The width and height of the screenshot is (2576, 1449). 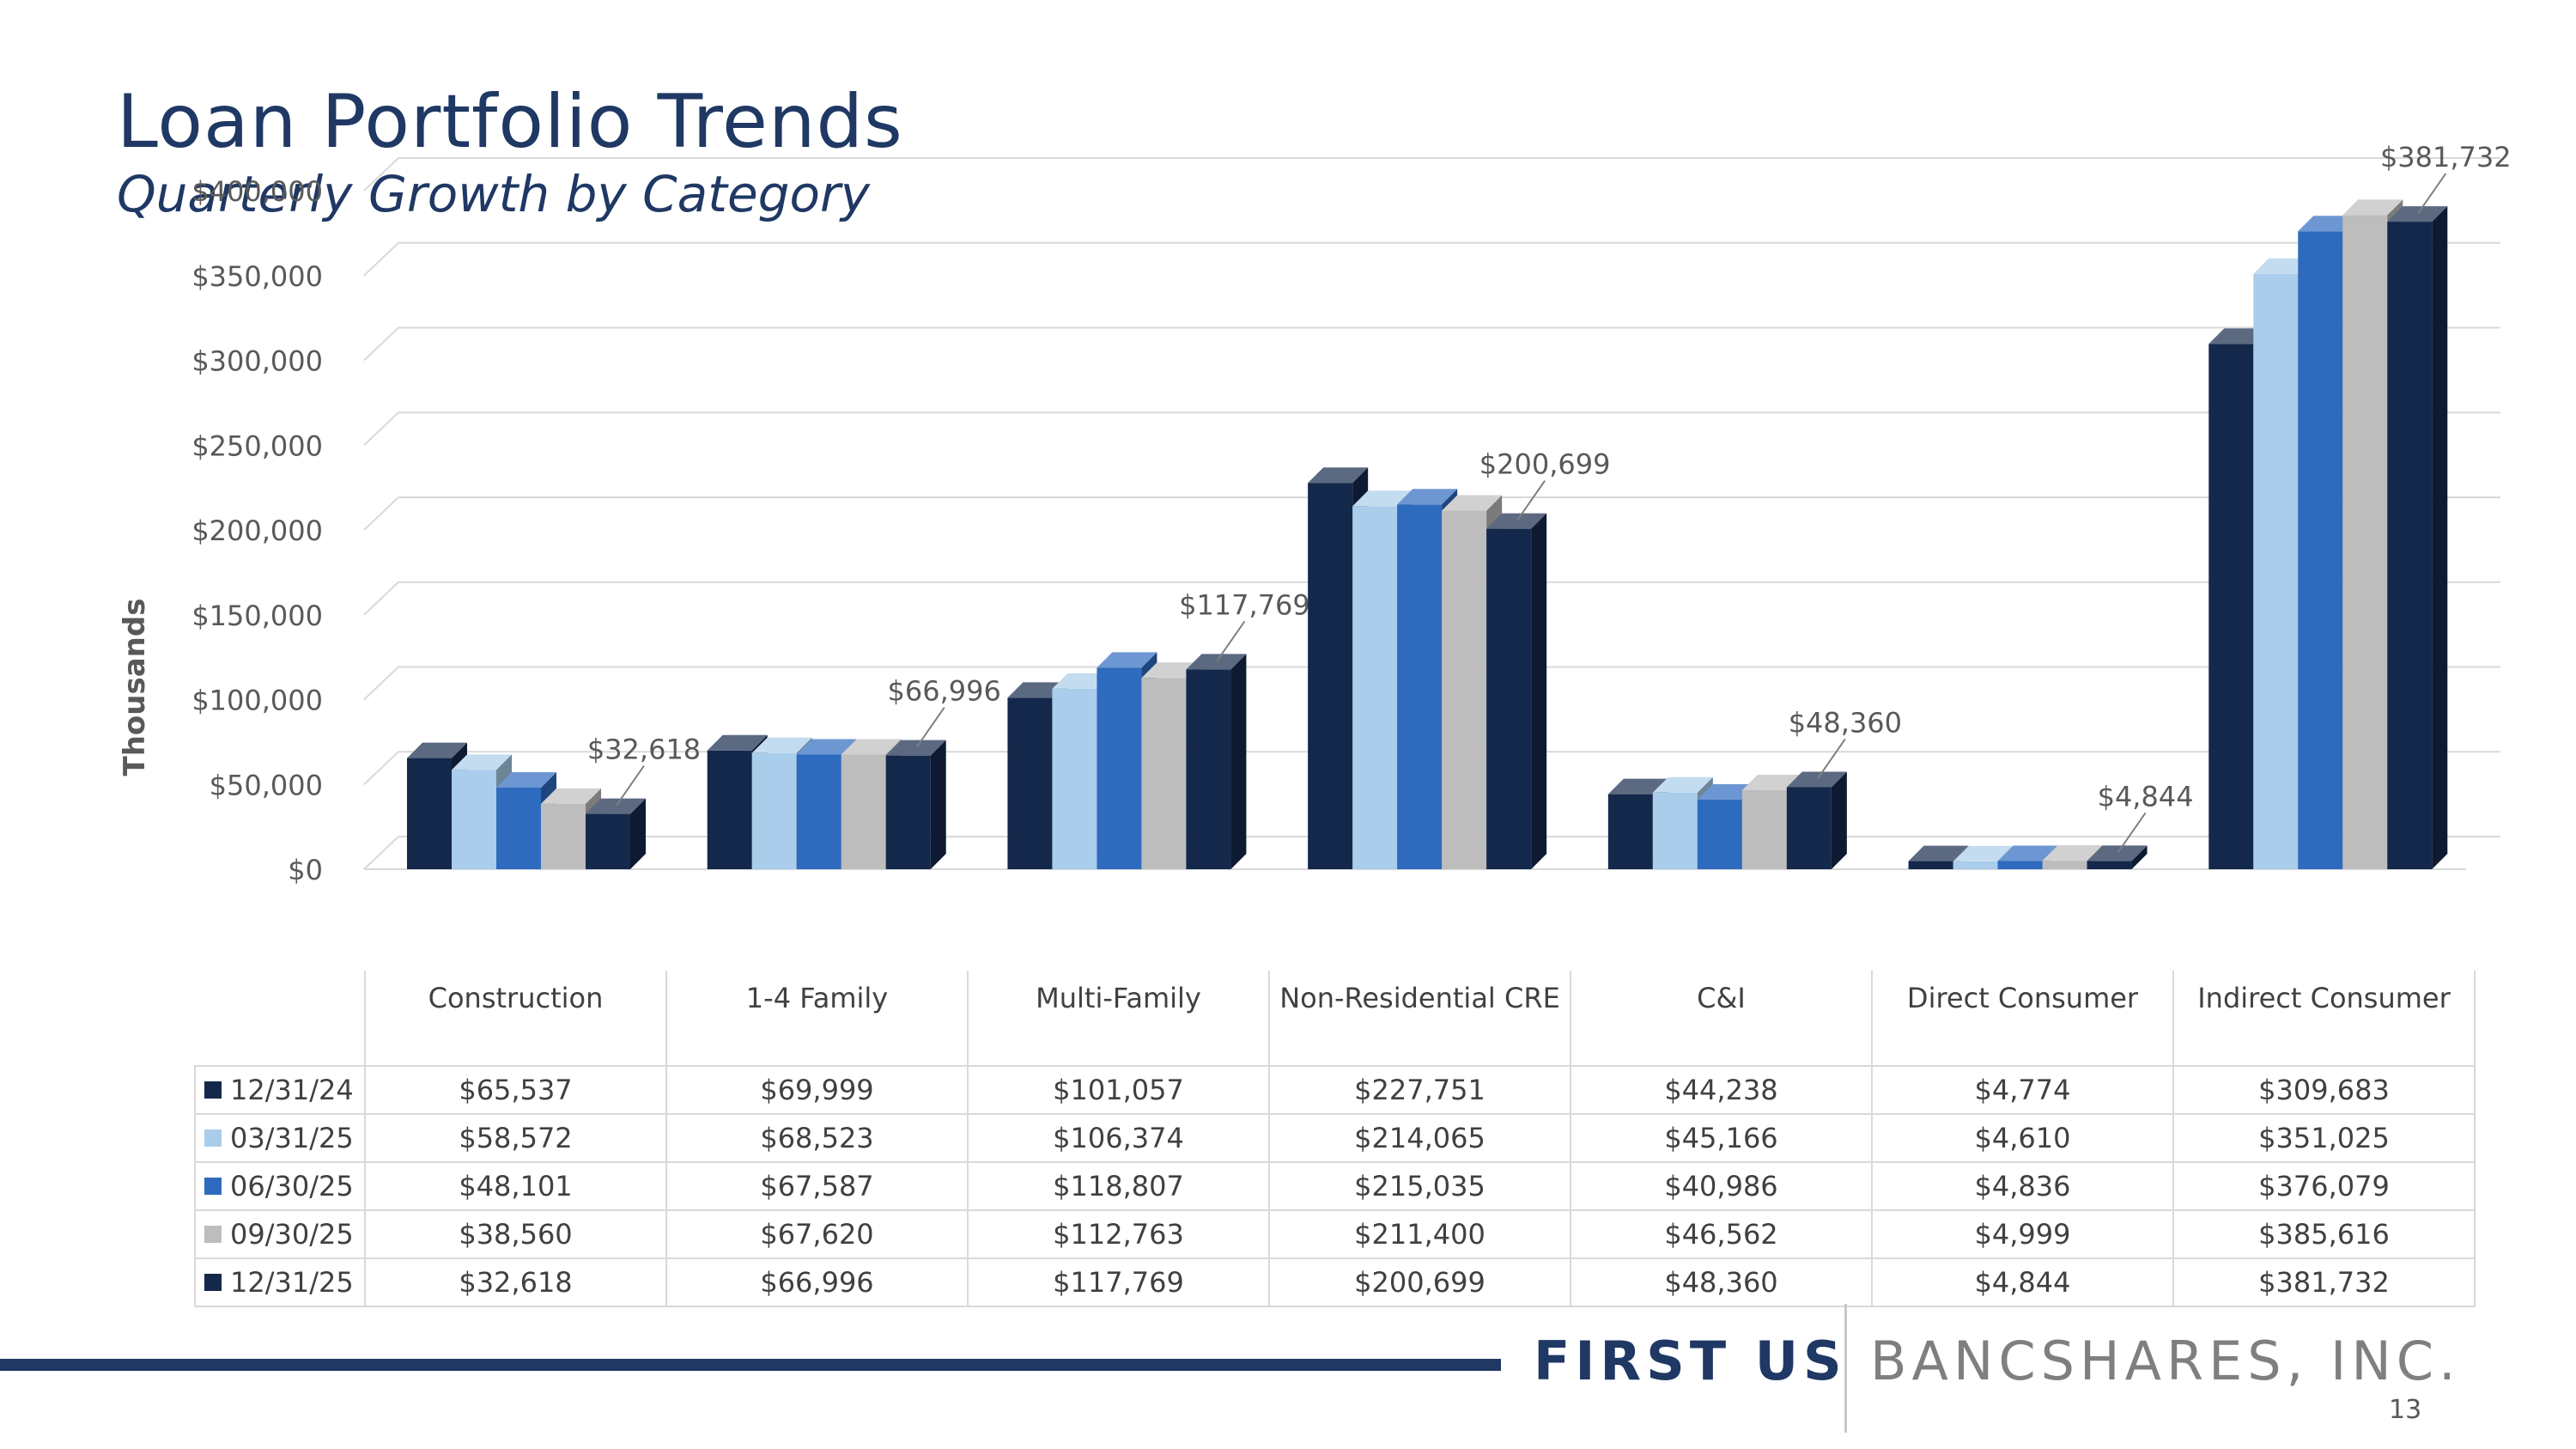 What do you see at coordinates (510, 122) in the screenshot?
I see `slide-title: Loan Portfolio Trends` at bounding box center [510, 122].